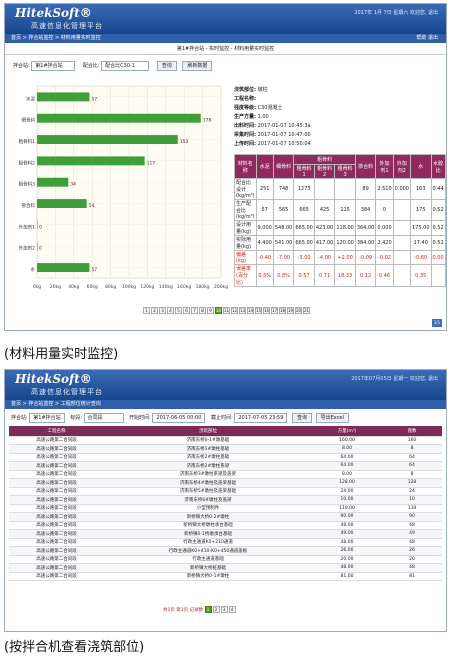  Describe the element at coordinates (266, 310) in the screenshot. I see `page-button: 16` at that location.